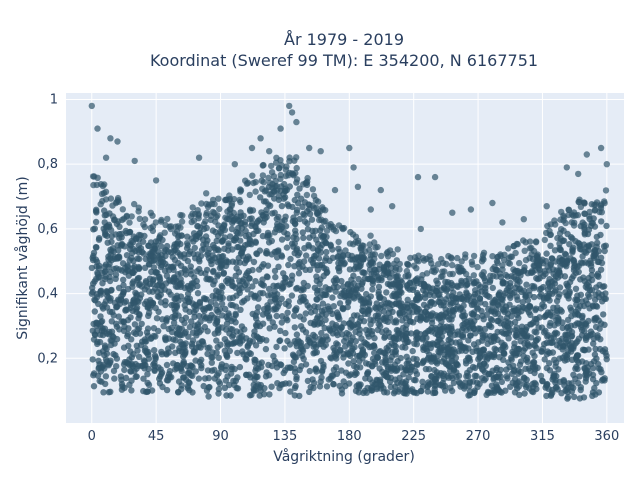 This screenshot has width=640, height=480. I want to click on y-tick-label: 1, so click(54, 99).